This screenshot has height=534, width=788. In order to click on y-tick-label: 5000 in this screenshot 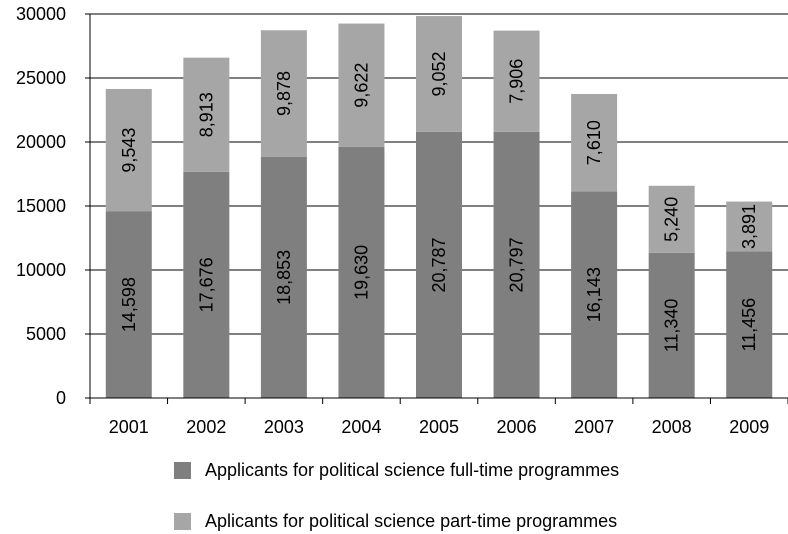, I will do `click(46, 334)`.